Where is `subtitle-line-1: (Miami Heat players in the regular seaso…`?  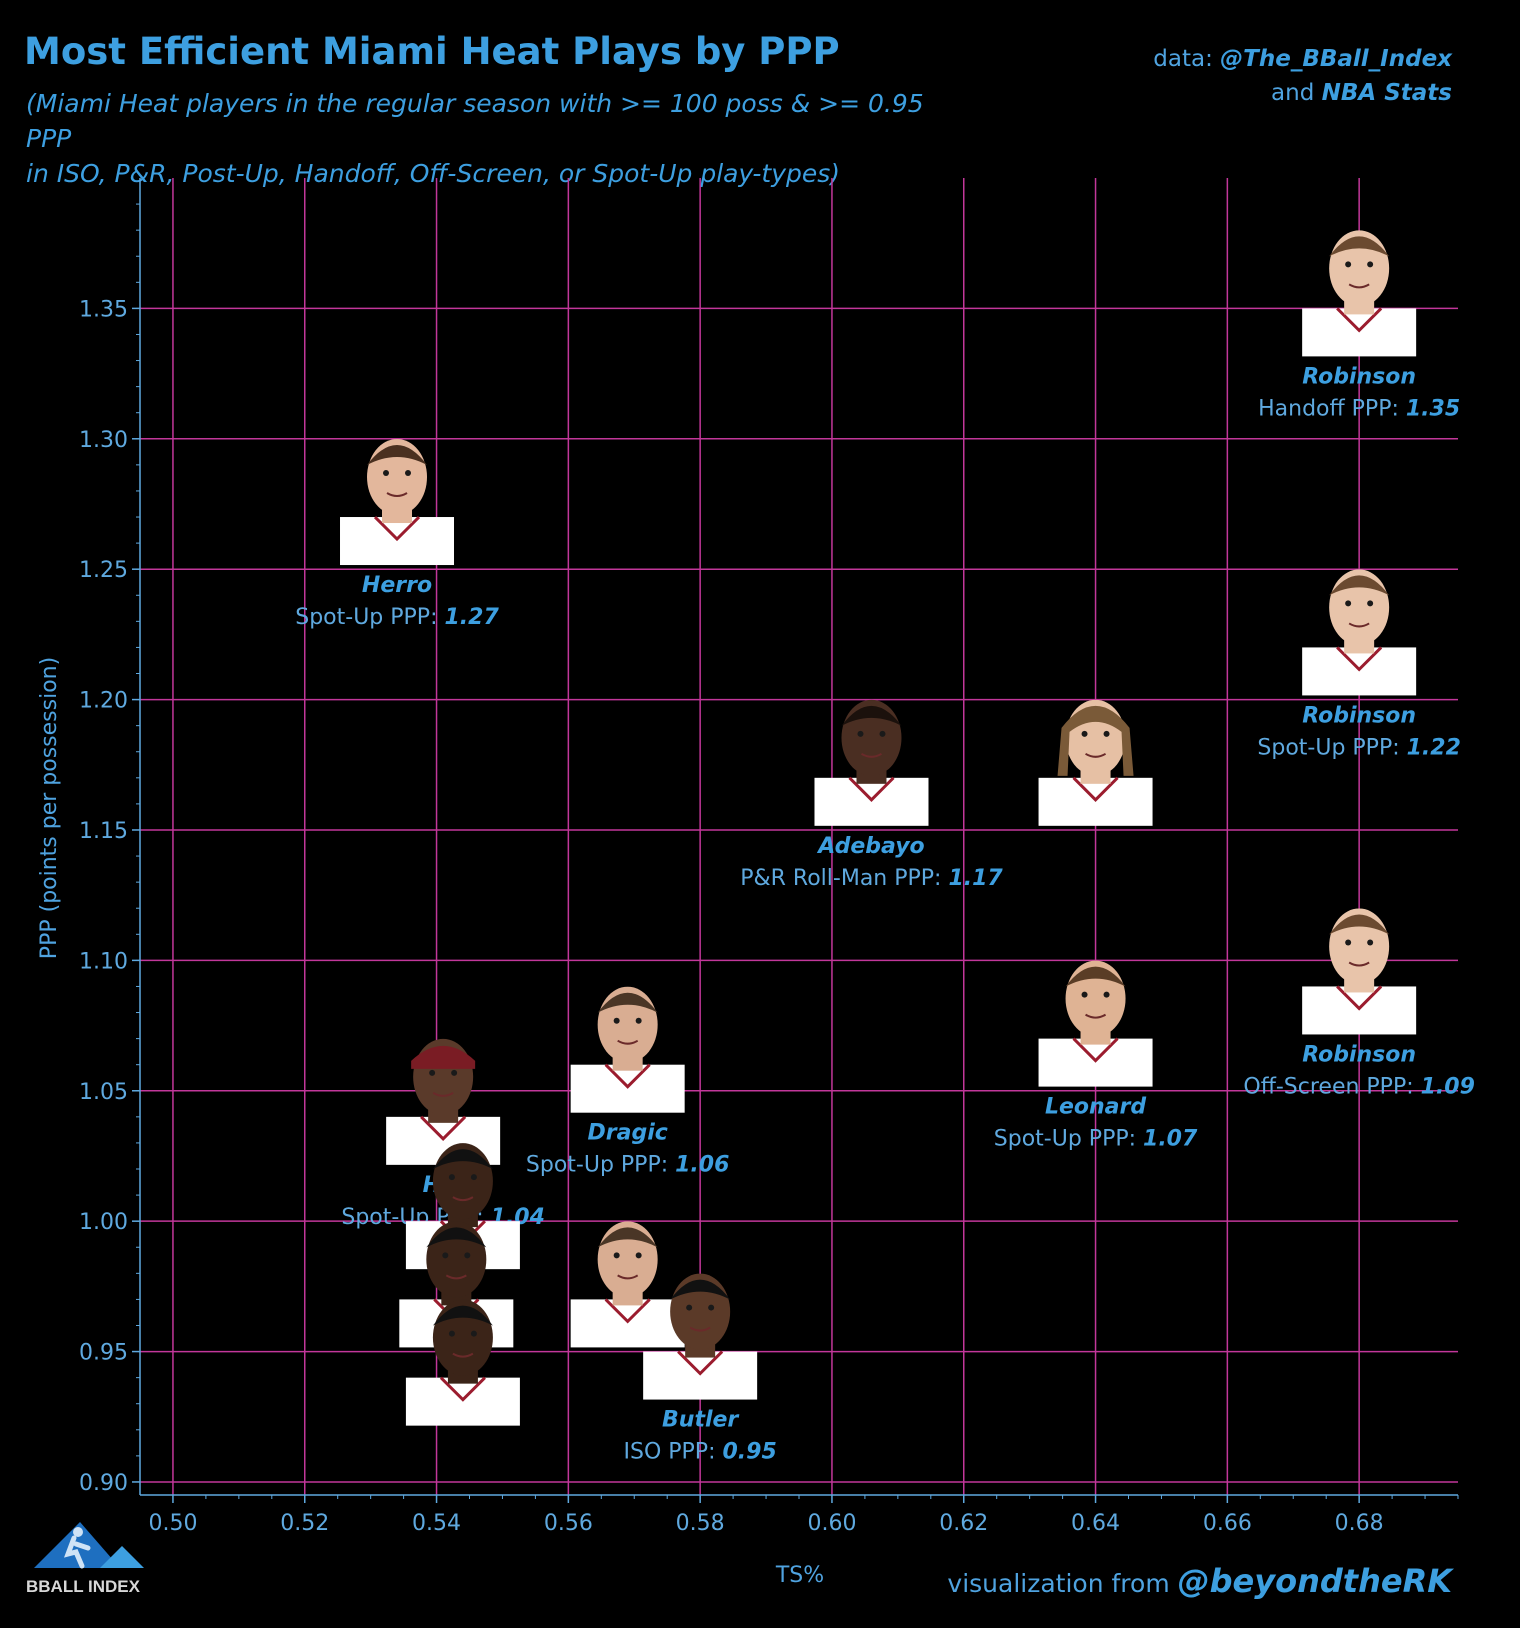
subtitle-line-1: (Miami Heat players in the regular seaso… is located at coordinates (475, 121).